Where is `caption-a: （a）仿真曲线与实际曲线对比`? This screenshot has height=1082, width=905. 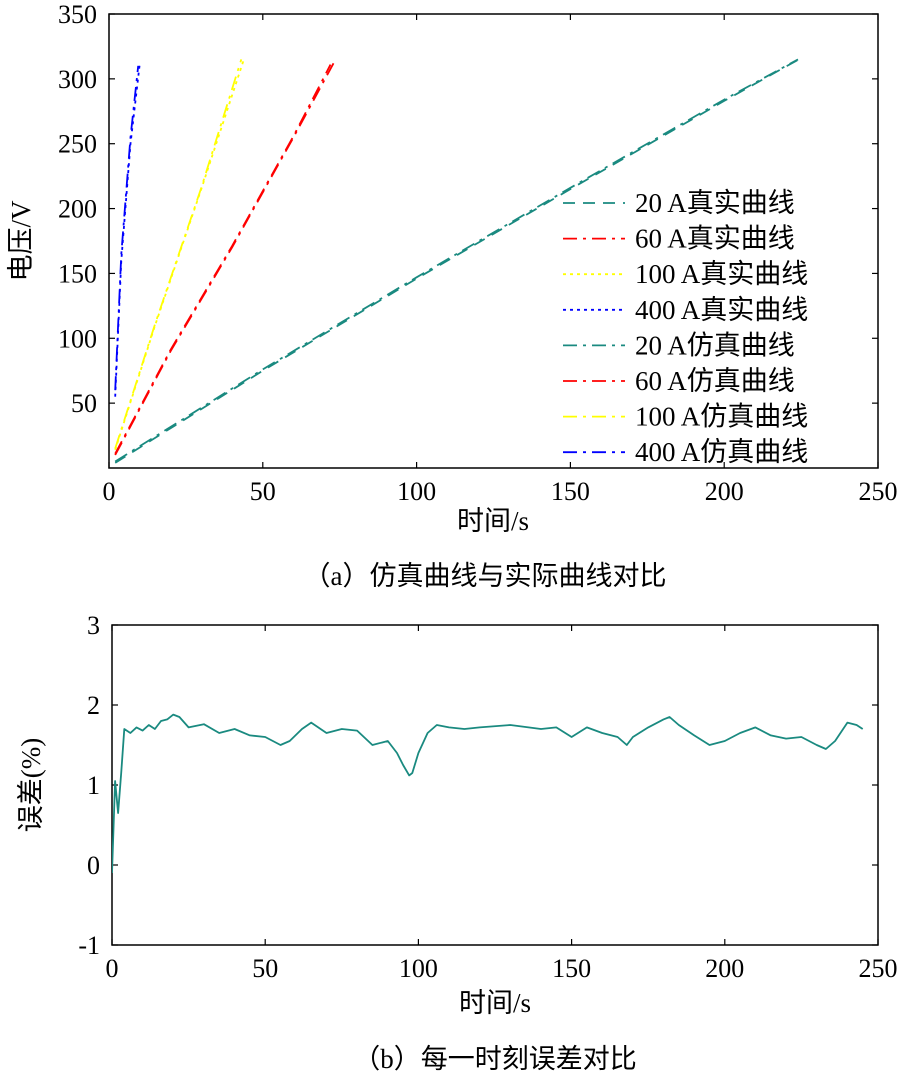 caption-a: （a）仿真曲线与实际曲线对比 is located at coordinates (485, 576).